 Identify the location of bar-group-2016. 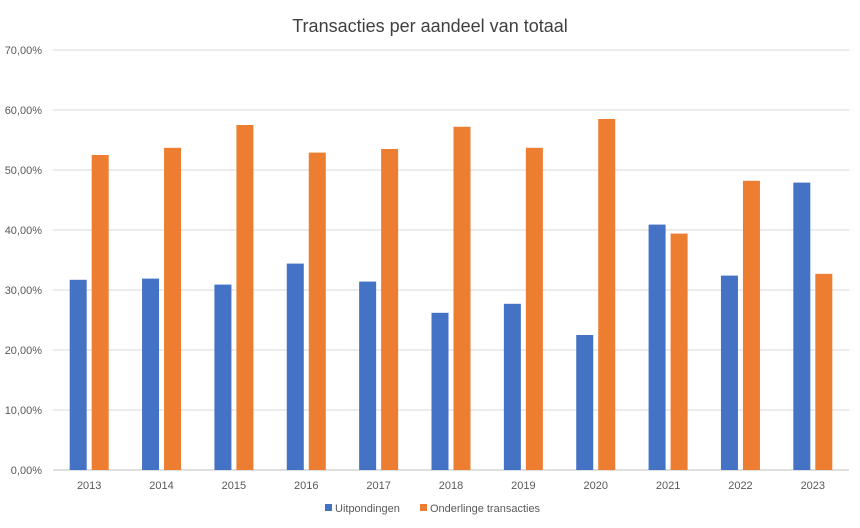
(306, 311).